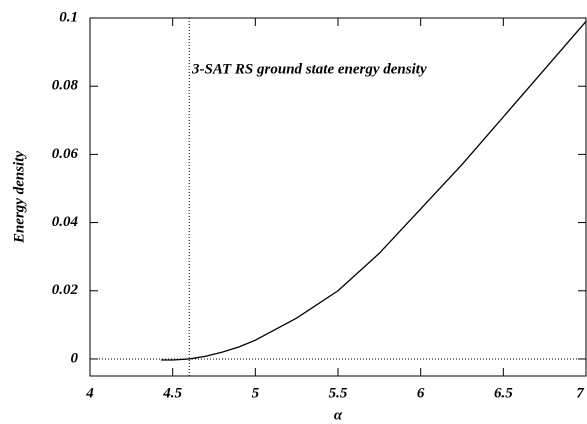 This screenshot has height=424, width=587. Describe the element at coordinates (65, 86) in the screenshot. I see `y-tick-label: 0.08` at that location.